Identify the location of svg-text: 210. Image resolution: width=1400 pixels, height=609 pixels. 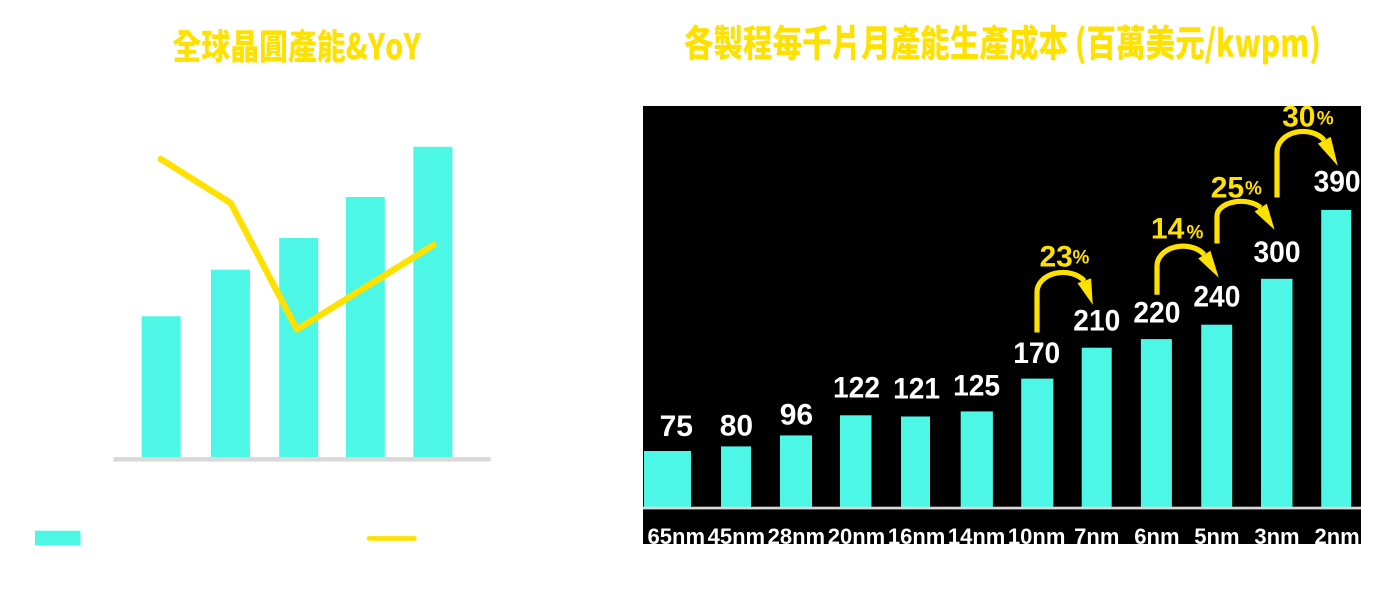
(1096, 321).